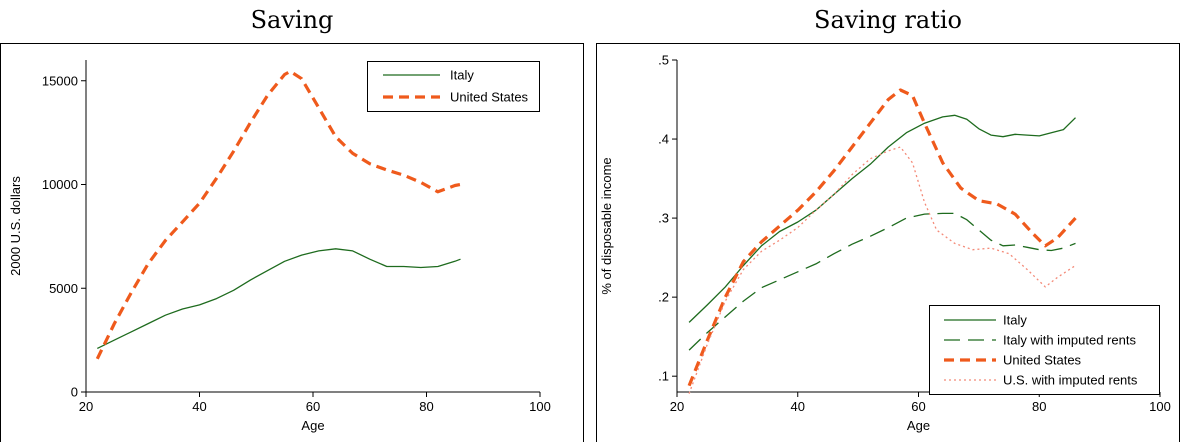 The width and height of the screenshot is (1180, 442). I want to click on series-line-italy, so click(279, 298).